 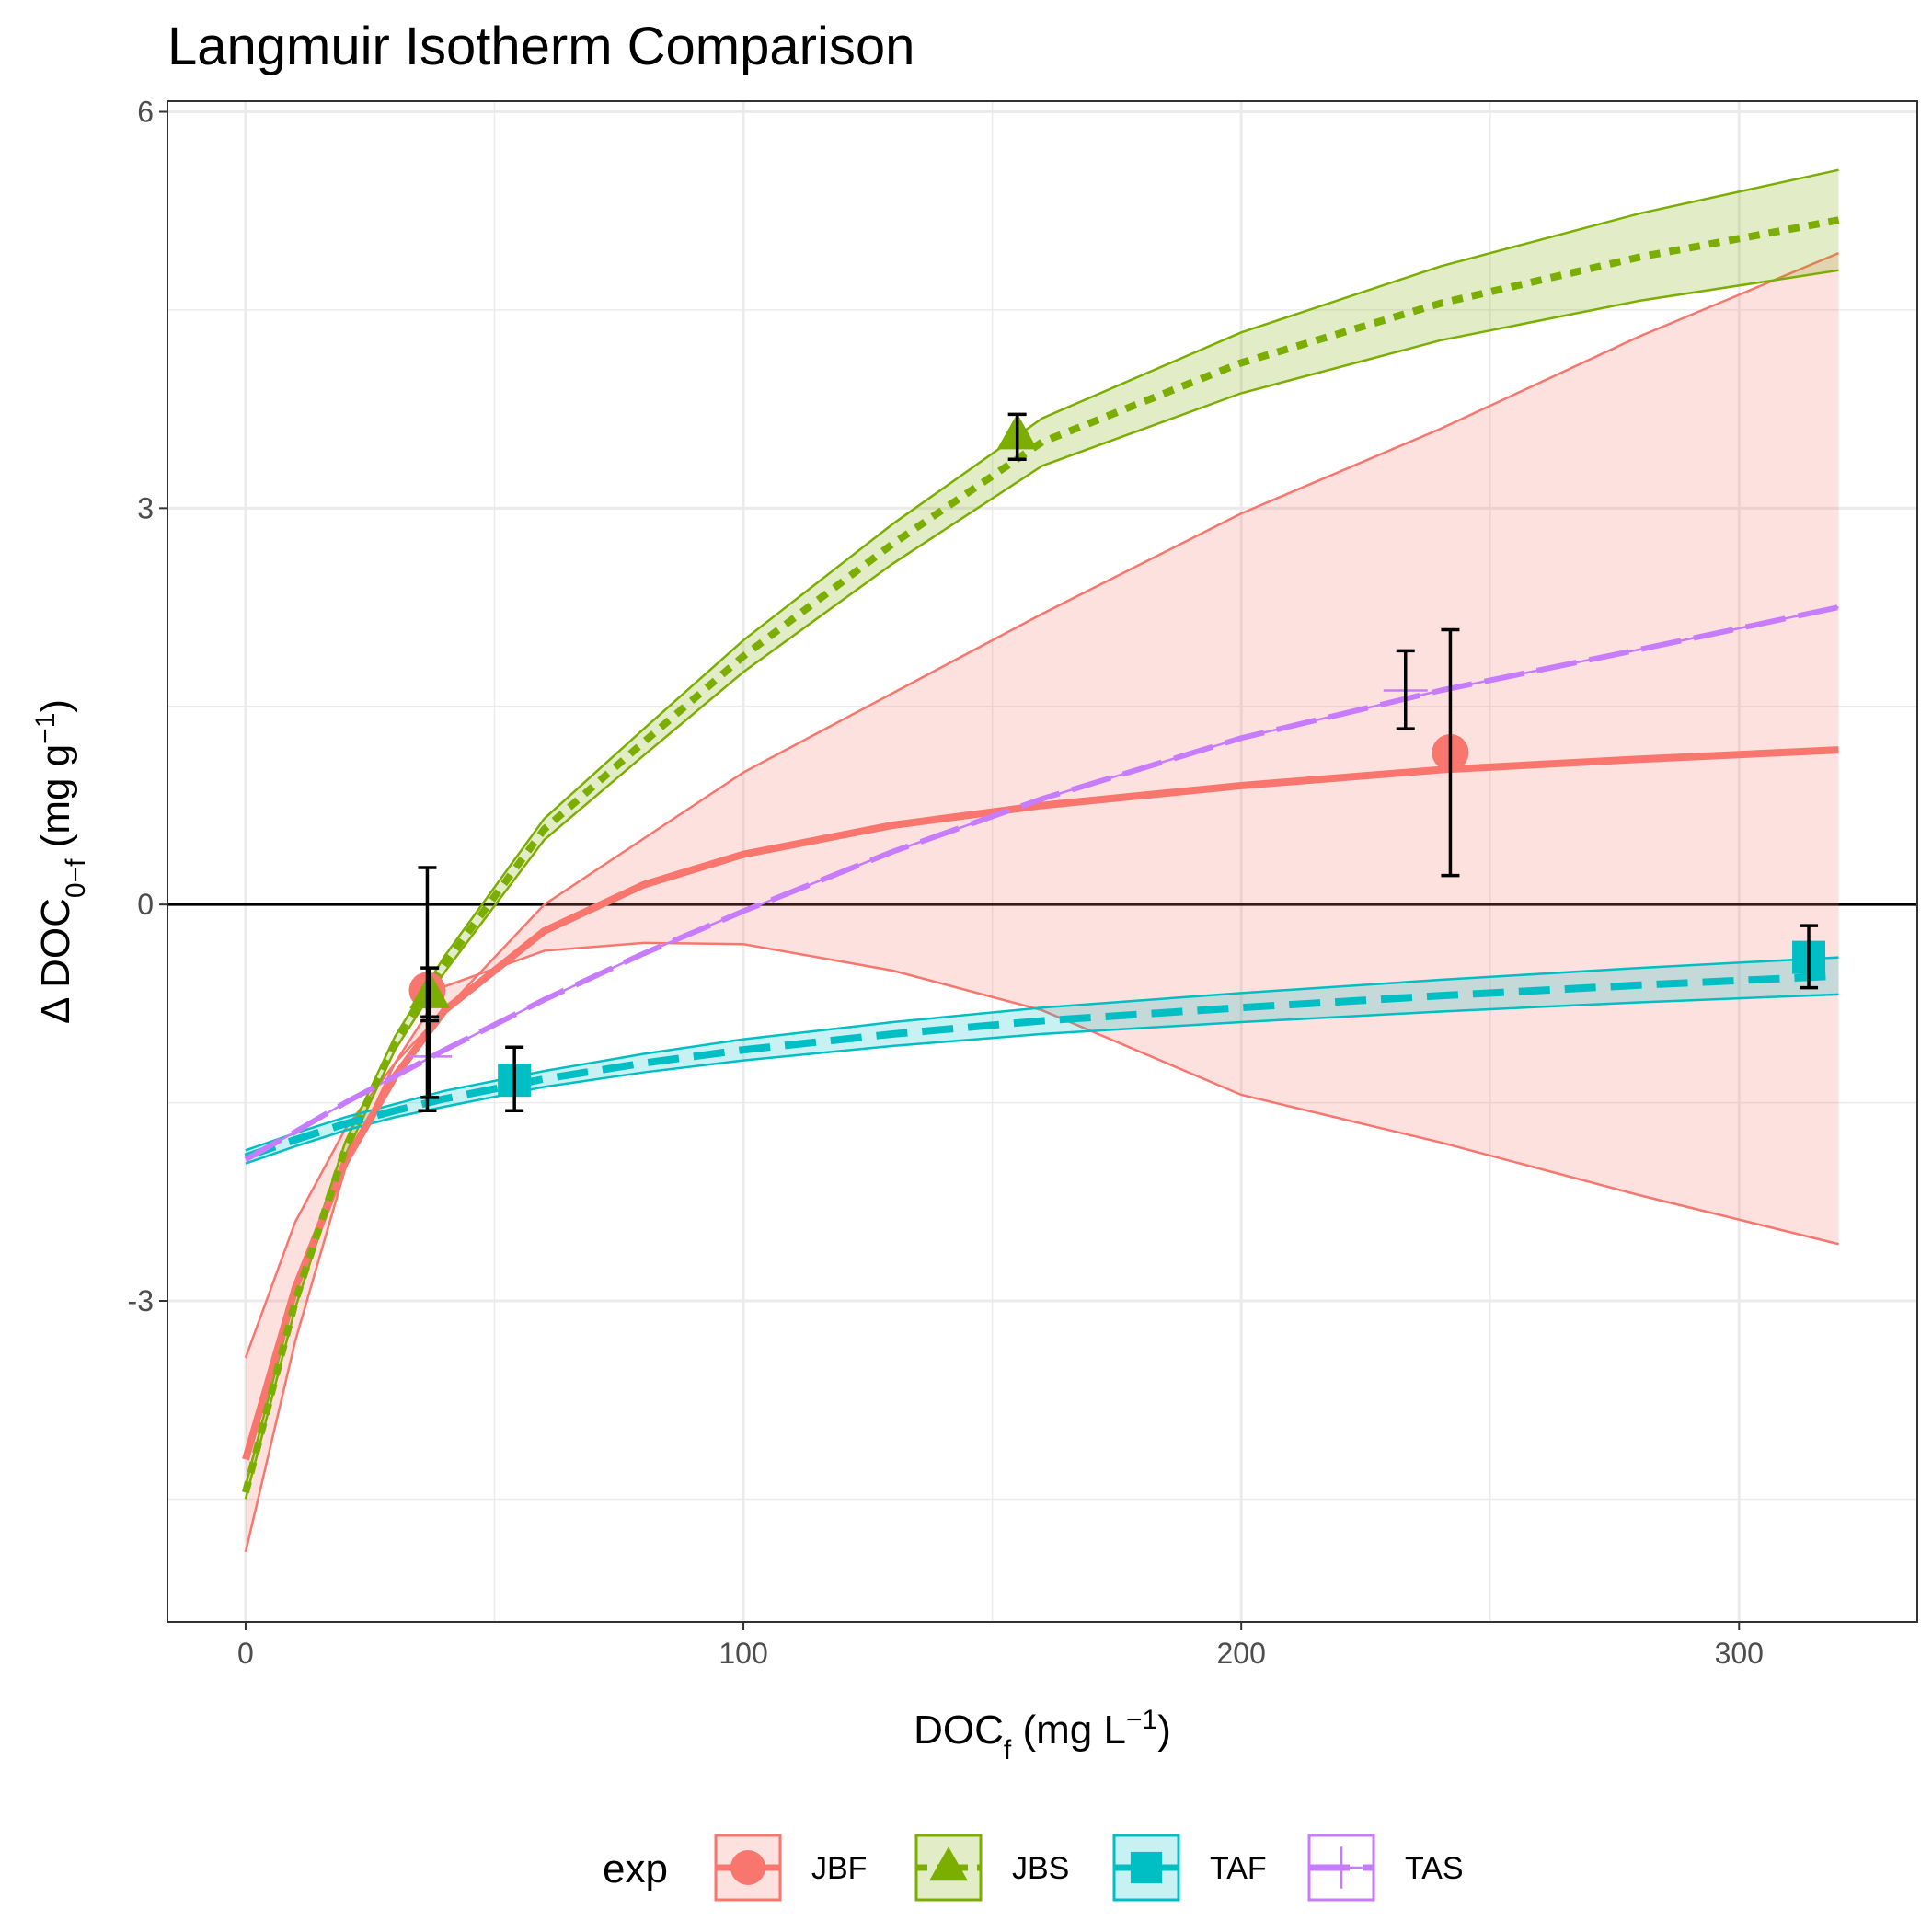 What do you see at coordinates (55, 801) in the screenshot?
I see `y-axis-title-part: (mg g` at bounding box center [55, 801].